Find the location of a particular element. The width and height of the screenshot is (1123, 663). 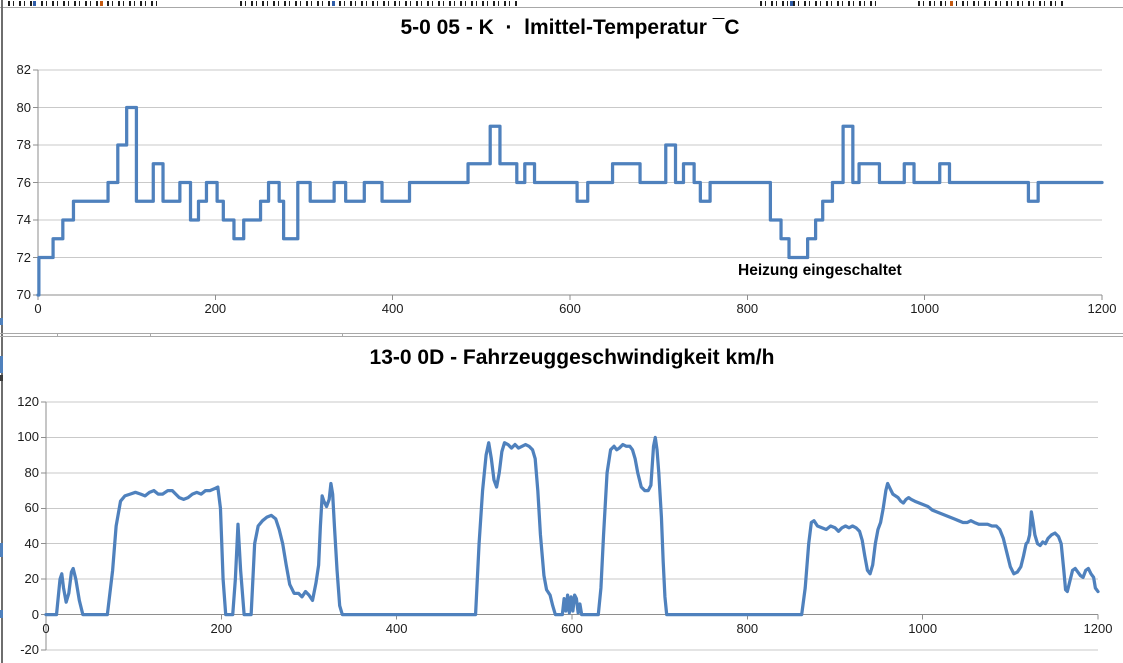

y-tick-label: 78 is located at coordinates (23, 144).